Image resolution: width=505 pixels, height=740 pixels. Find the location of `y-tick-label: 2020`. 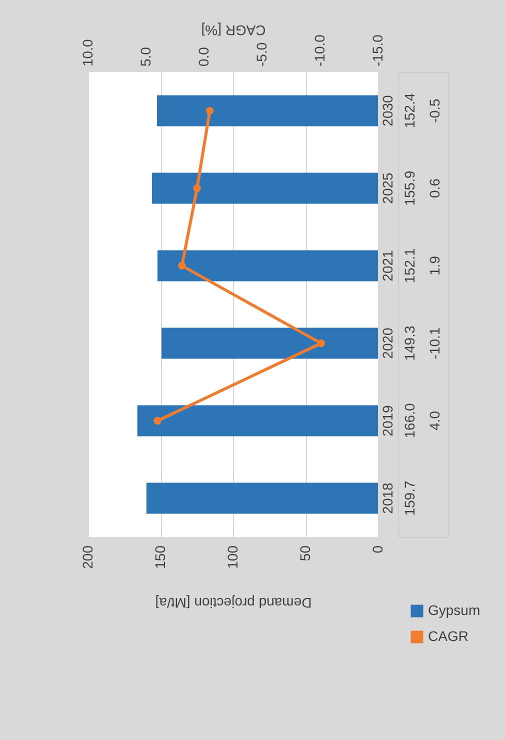

y-tick-label: 2020 is located at coordinates (388, 343).